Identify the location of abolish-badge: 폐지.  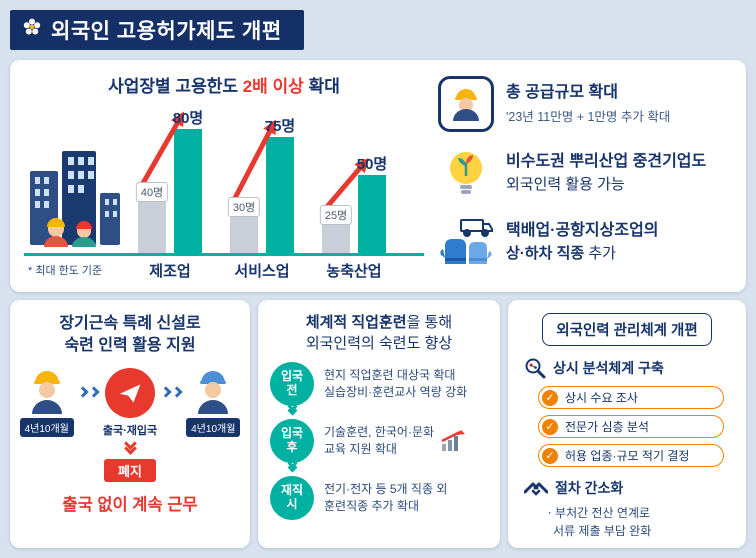
(130, 471).